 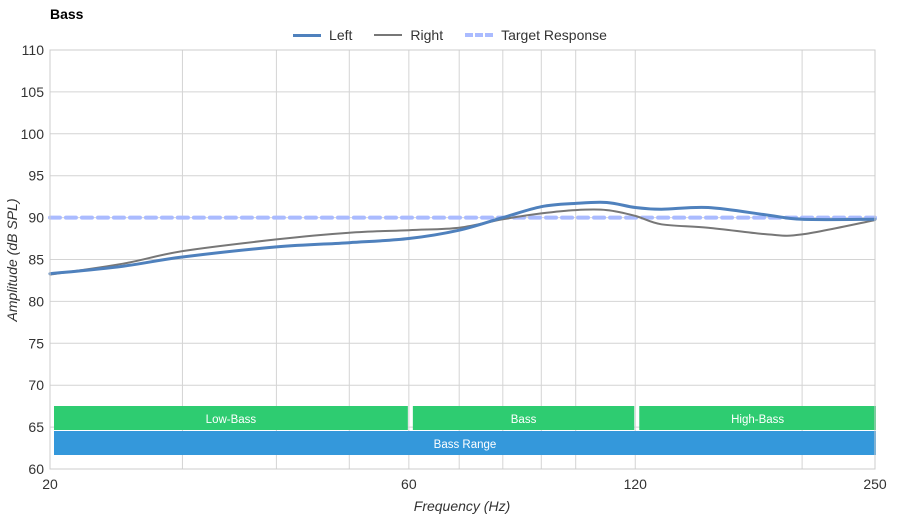 What do you see at coordinates (479, 35) in the screenshot?
I see `legend-swatch-target` at bounding box center [479, 35].